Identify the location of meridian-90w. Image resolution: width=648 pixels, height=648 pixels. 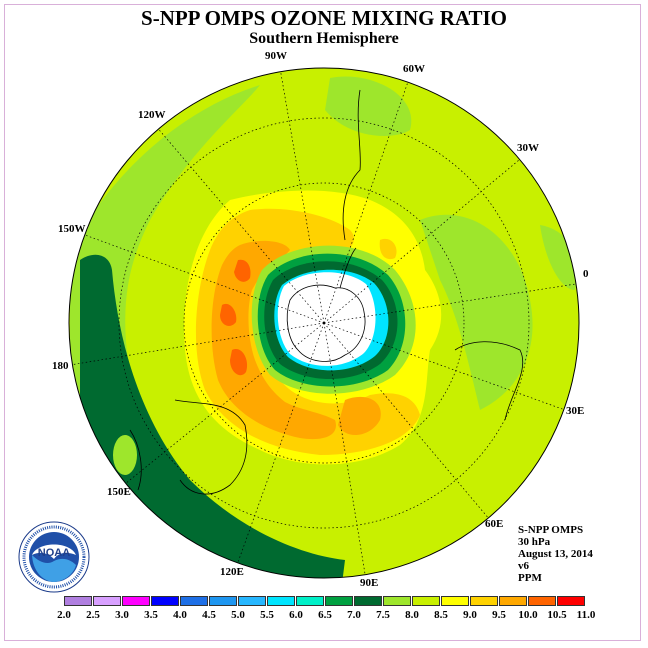
(302, 196).